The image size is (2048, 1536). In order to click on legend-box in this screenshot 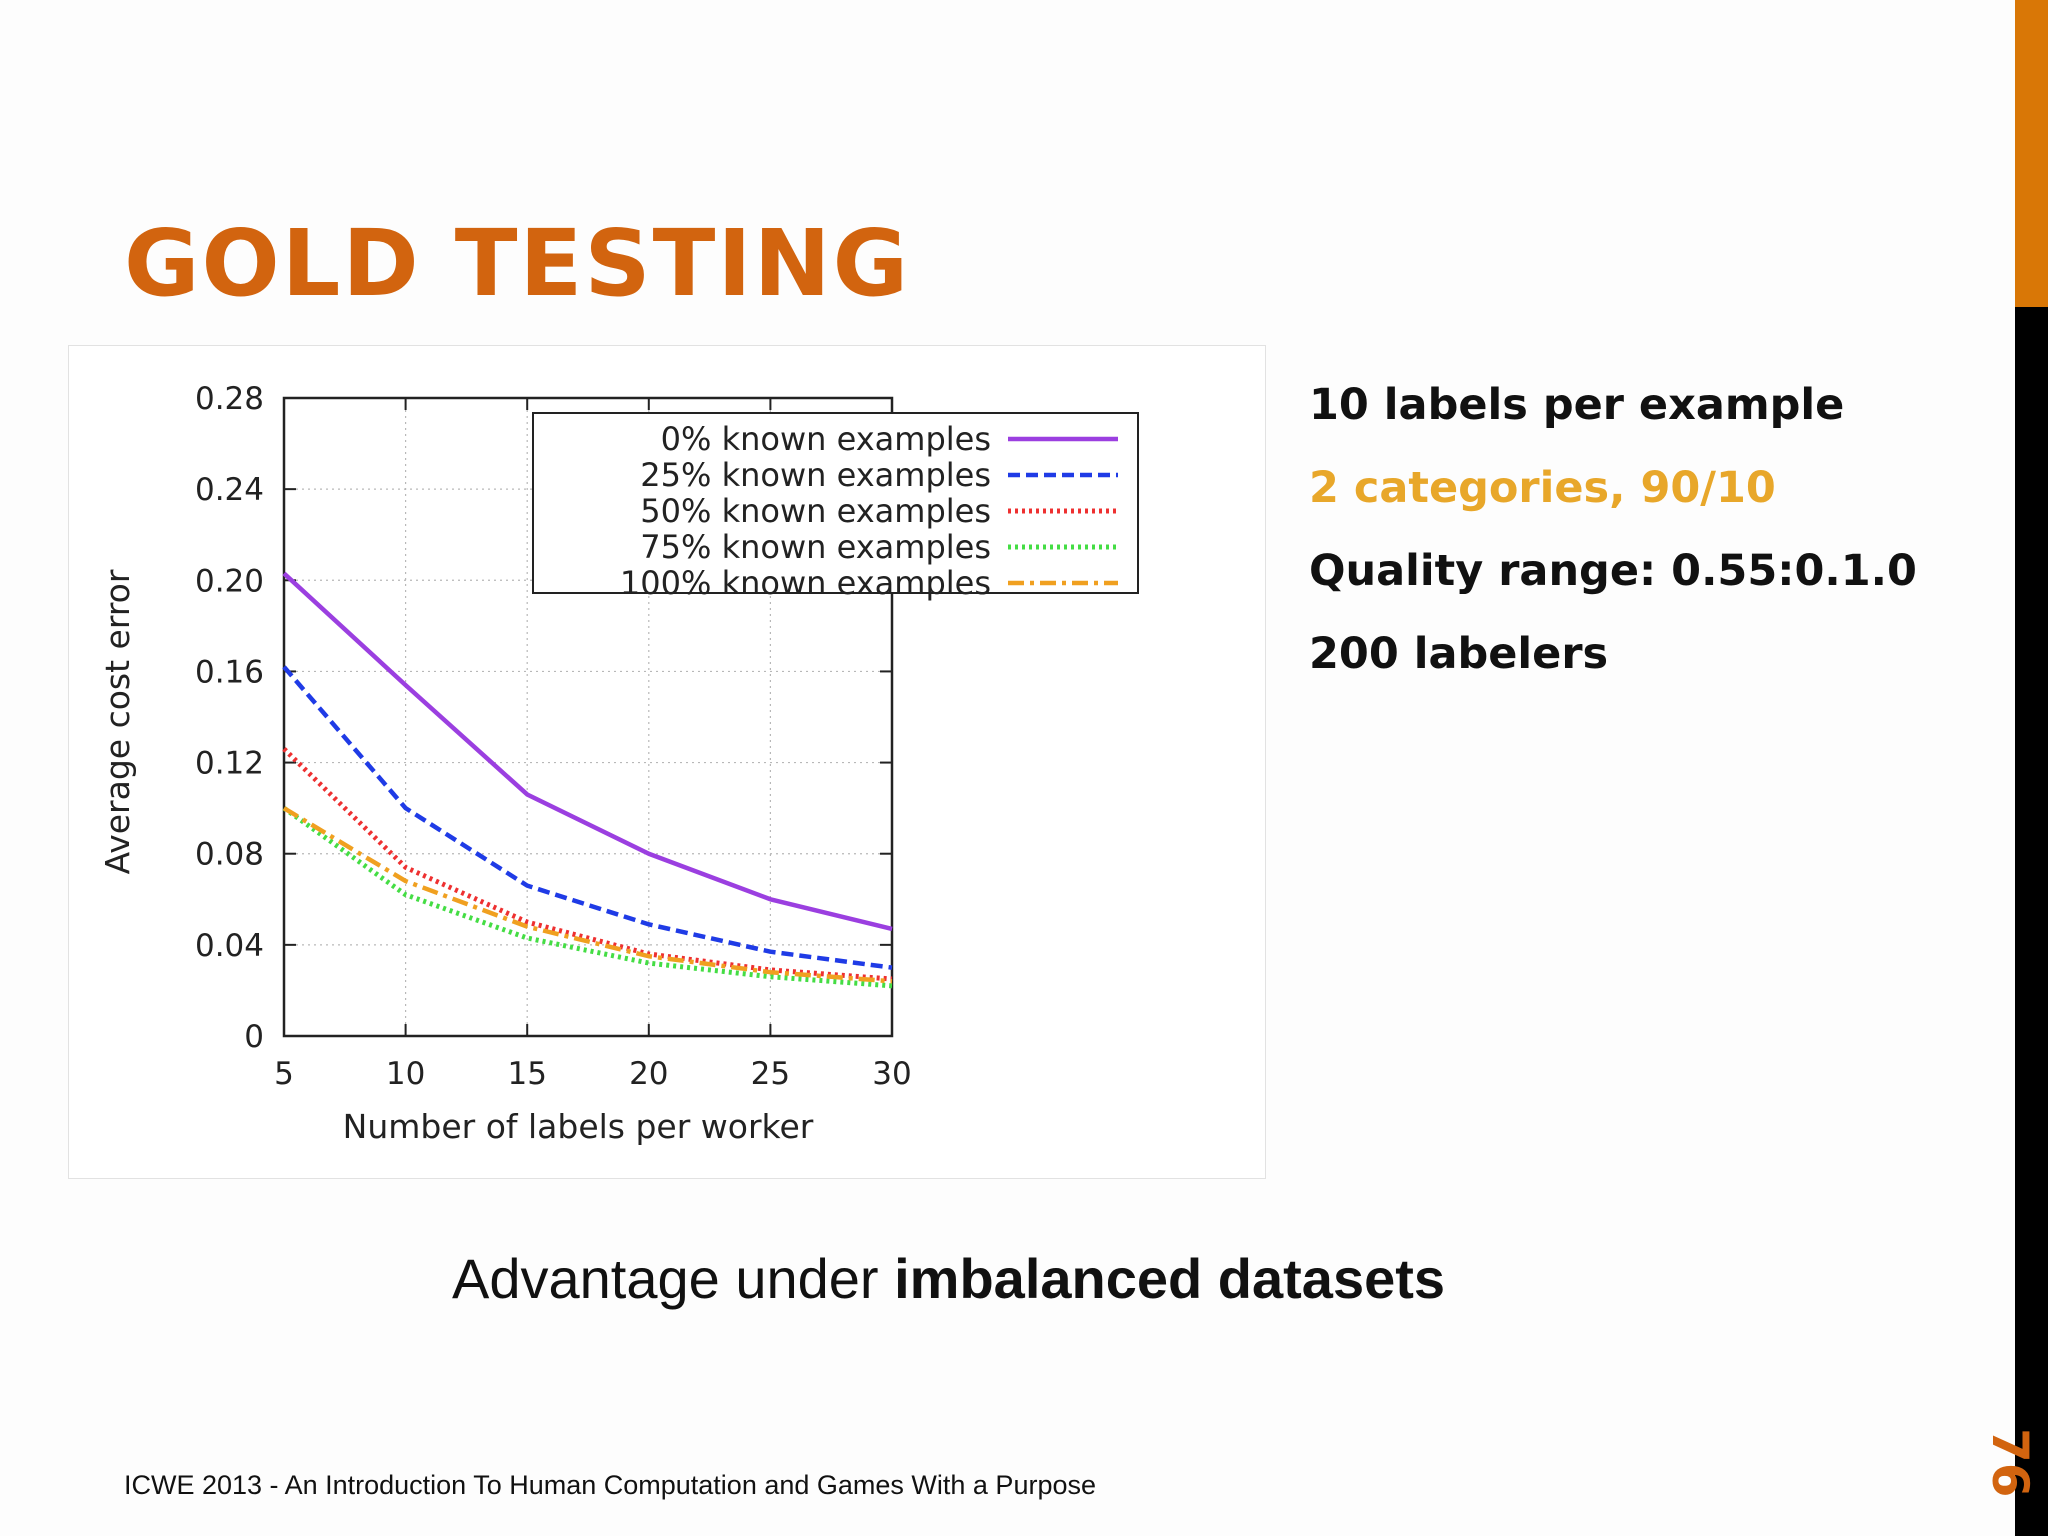, I will do `click(835, 503)`.